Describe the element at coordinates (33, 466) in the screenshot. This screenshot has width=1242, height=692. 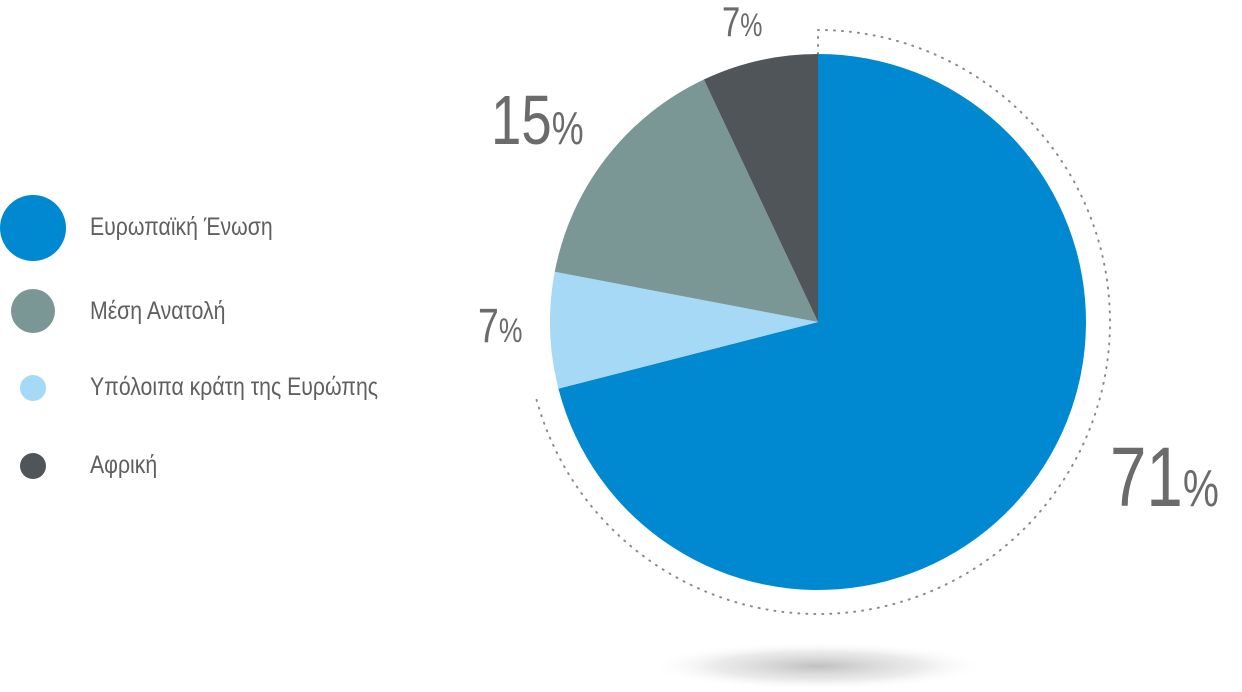
I see `legend-swatch-africa` at that location.